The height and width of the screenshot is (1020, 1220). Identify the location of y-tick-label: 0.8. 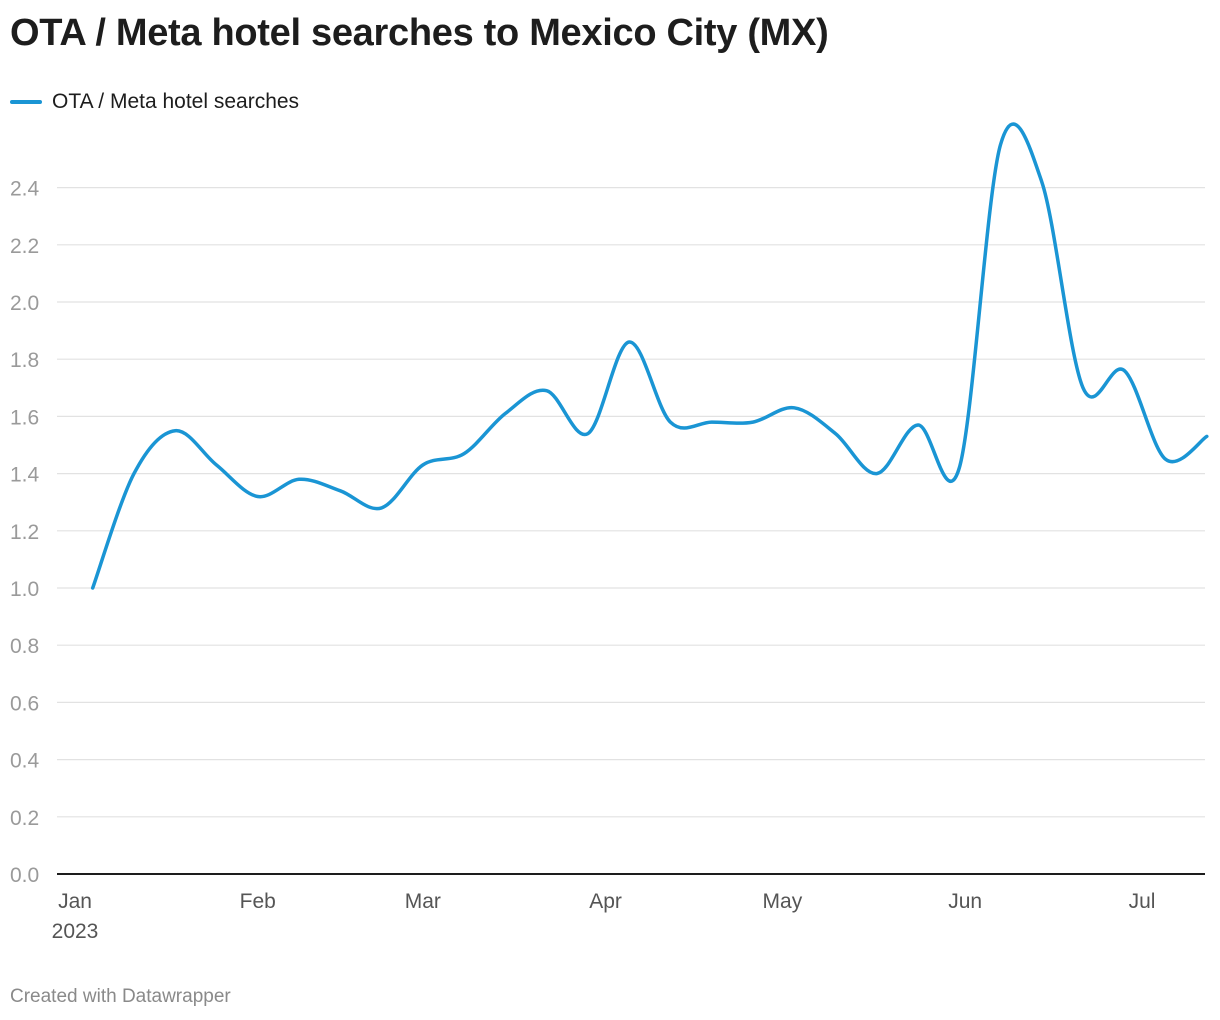
(24, 646).